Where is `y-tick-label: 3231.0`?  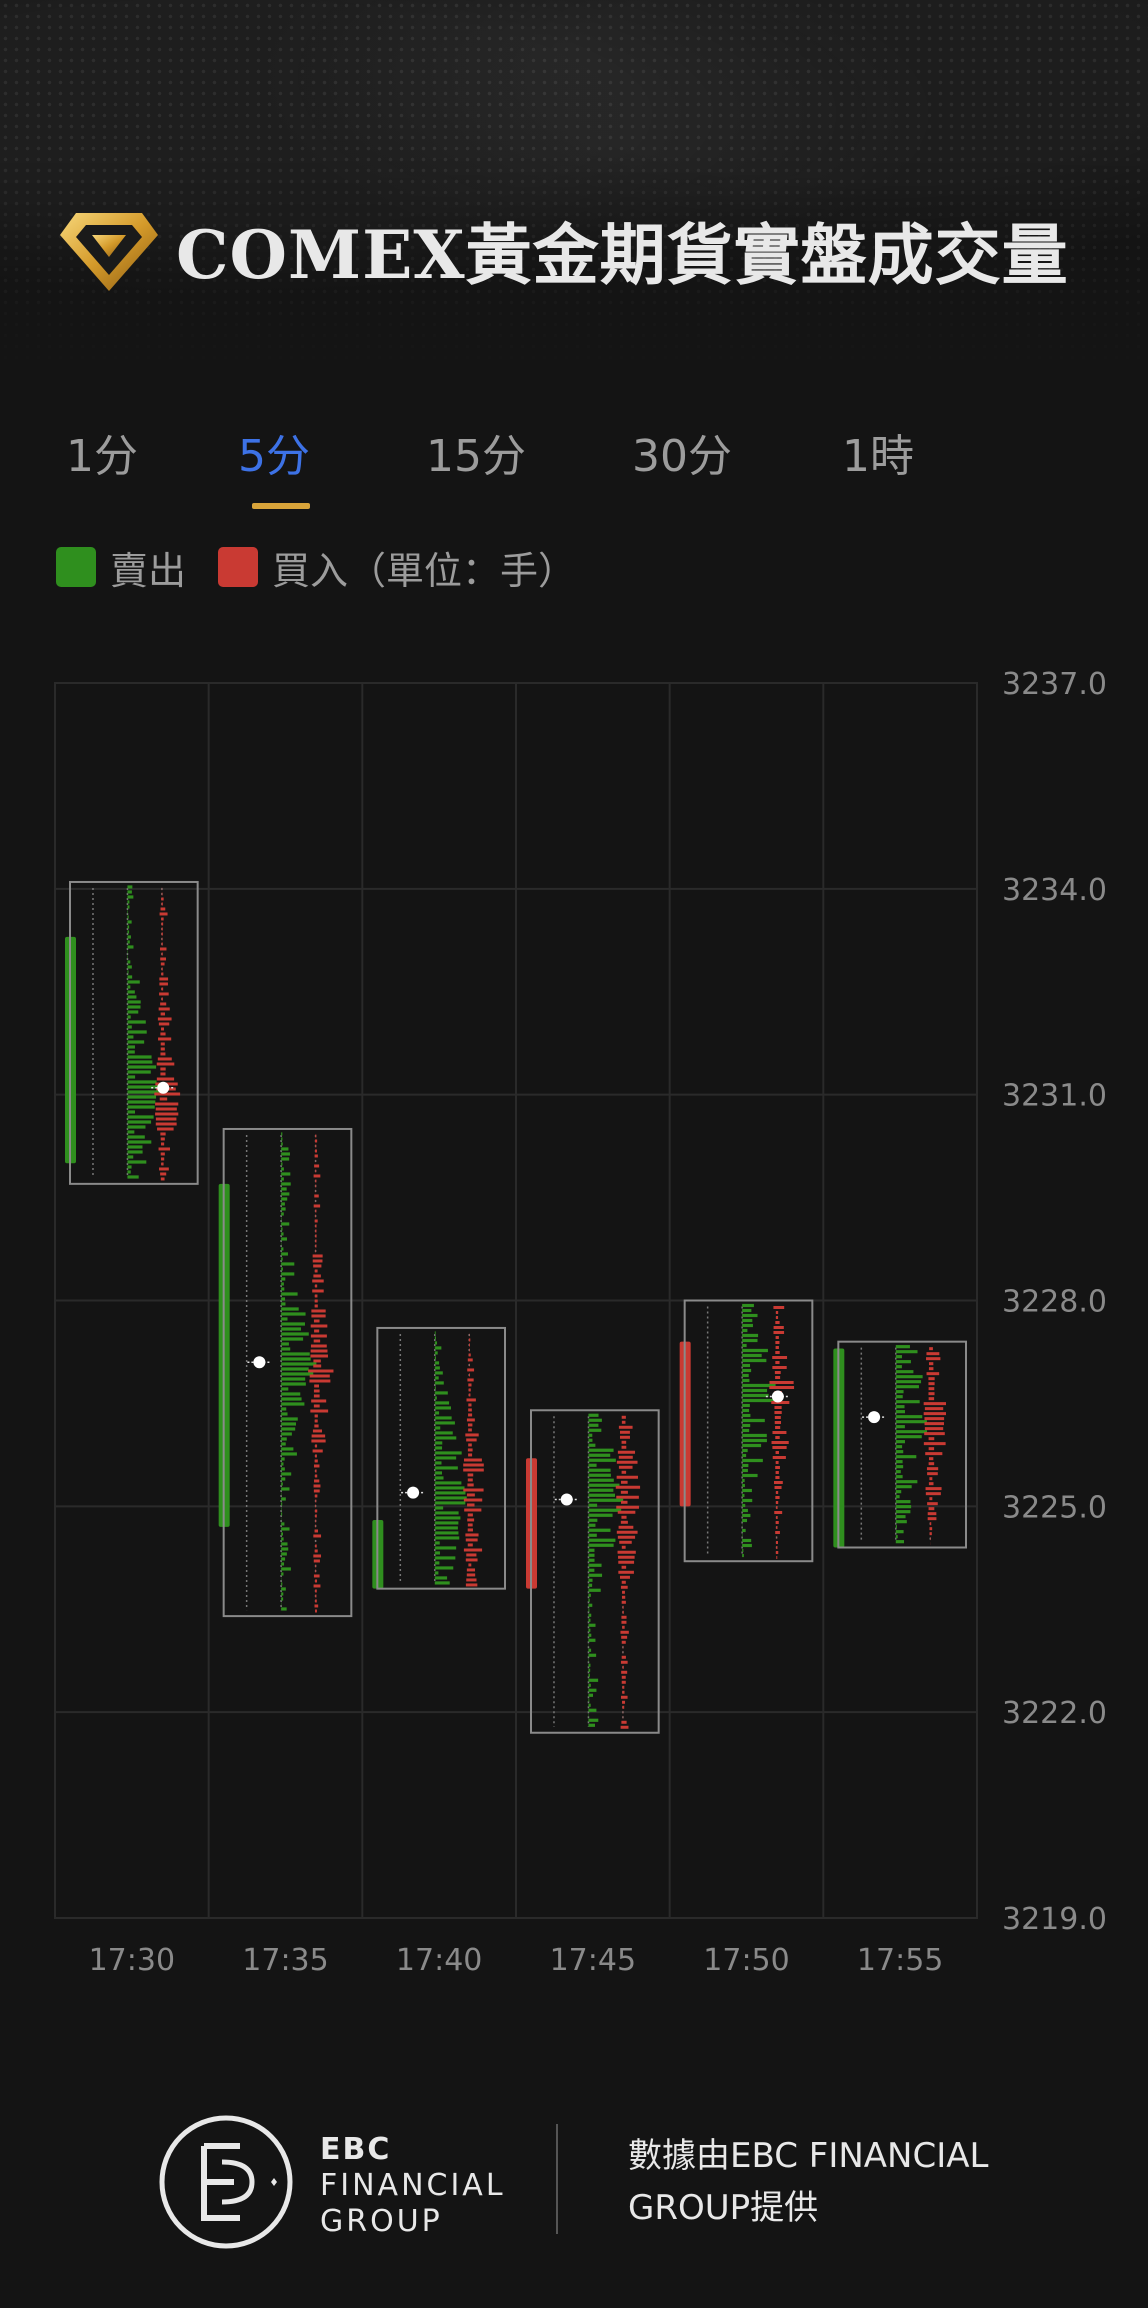 y-tick-label: 3231.0 is located at coordinates (1054, 1096).